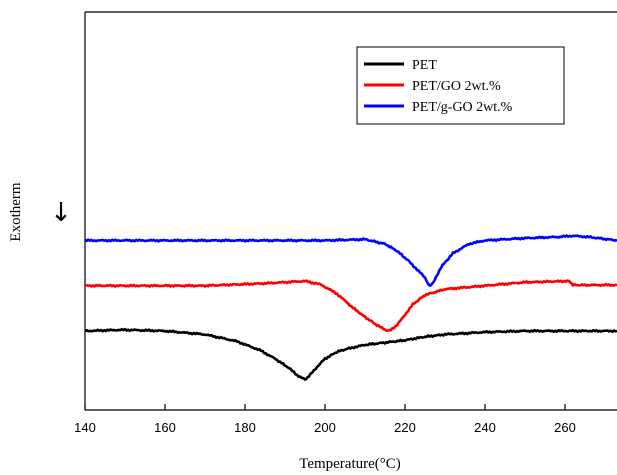  I want to click on legend-box, so click(460, 85).